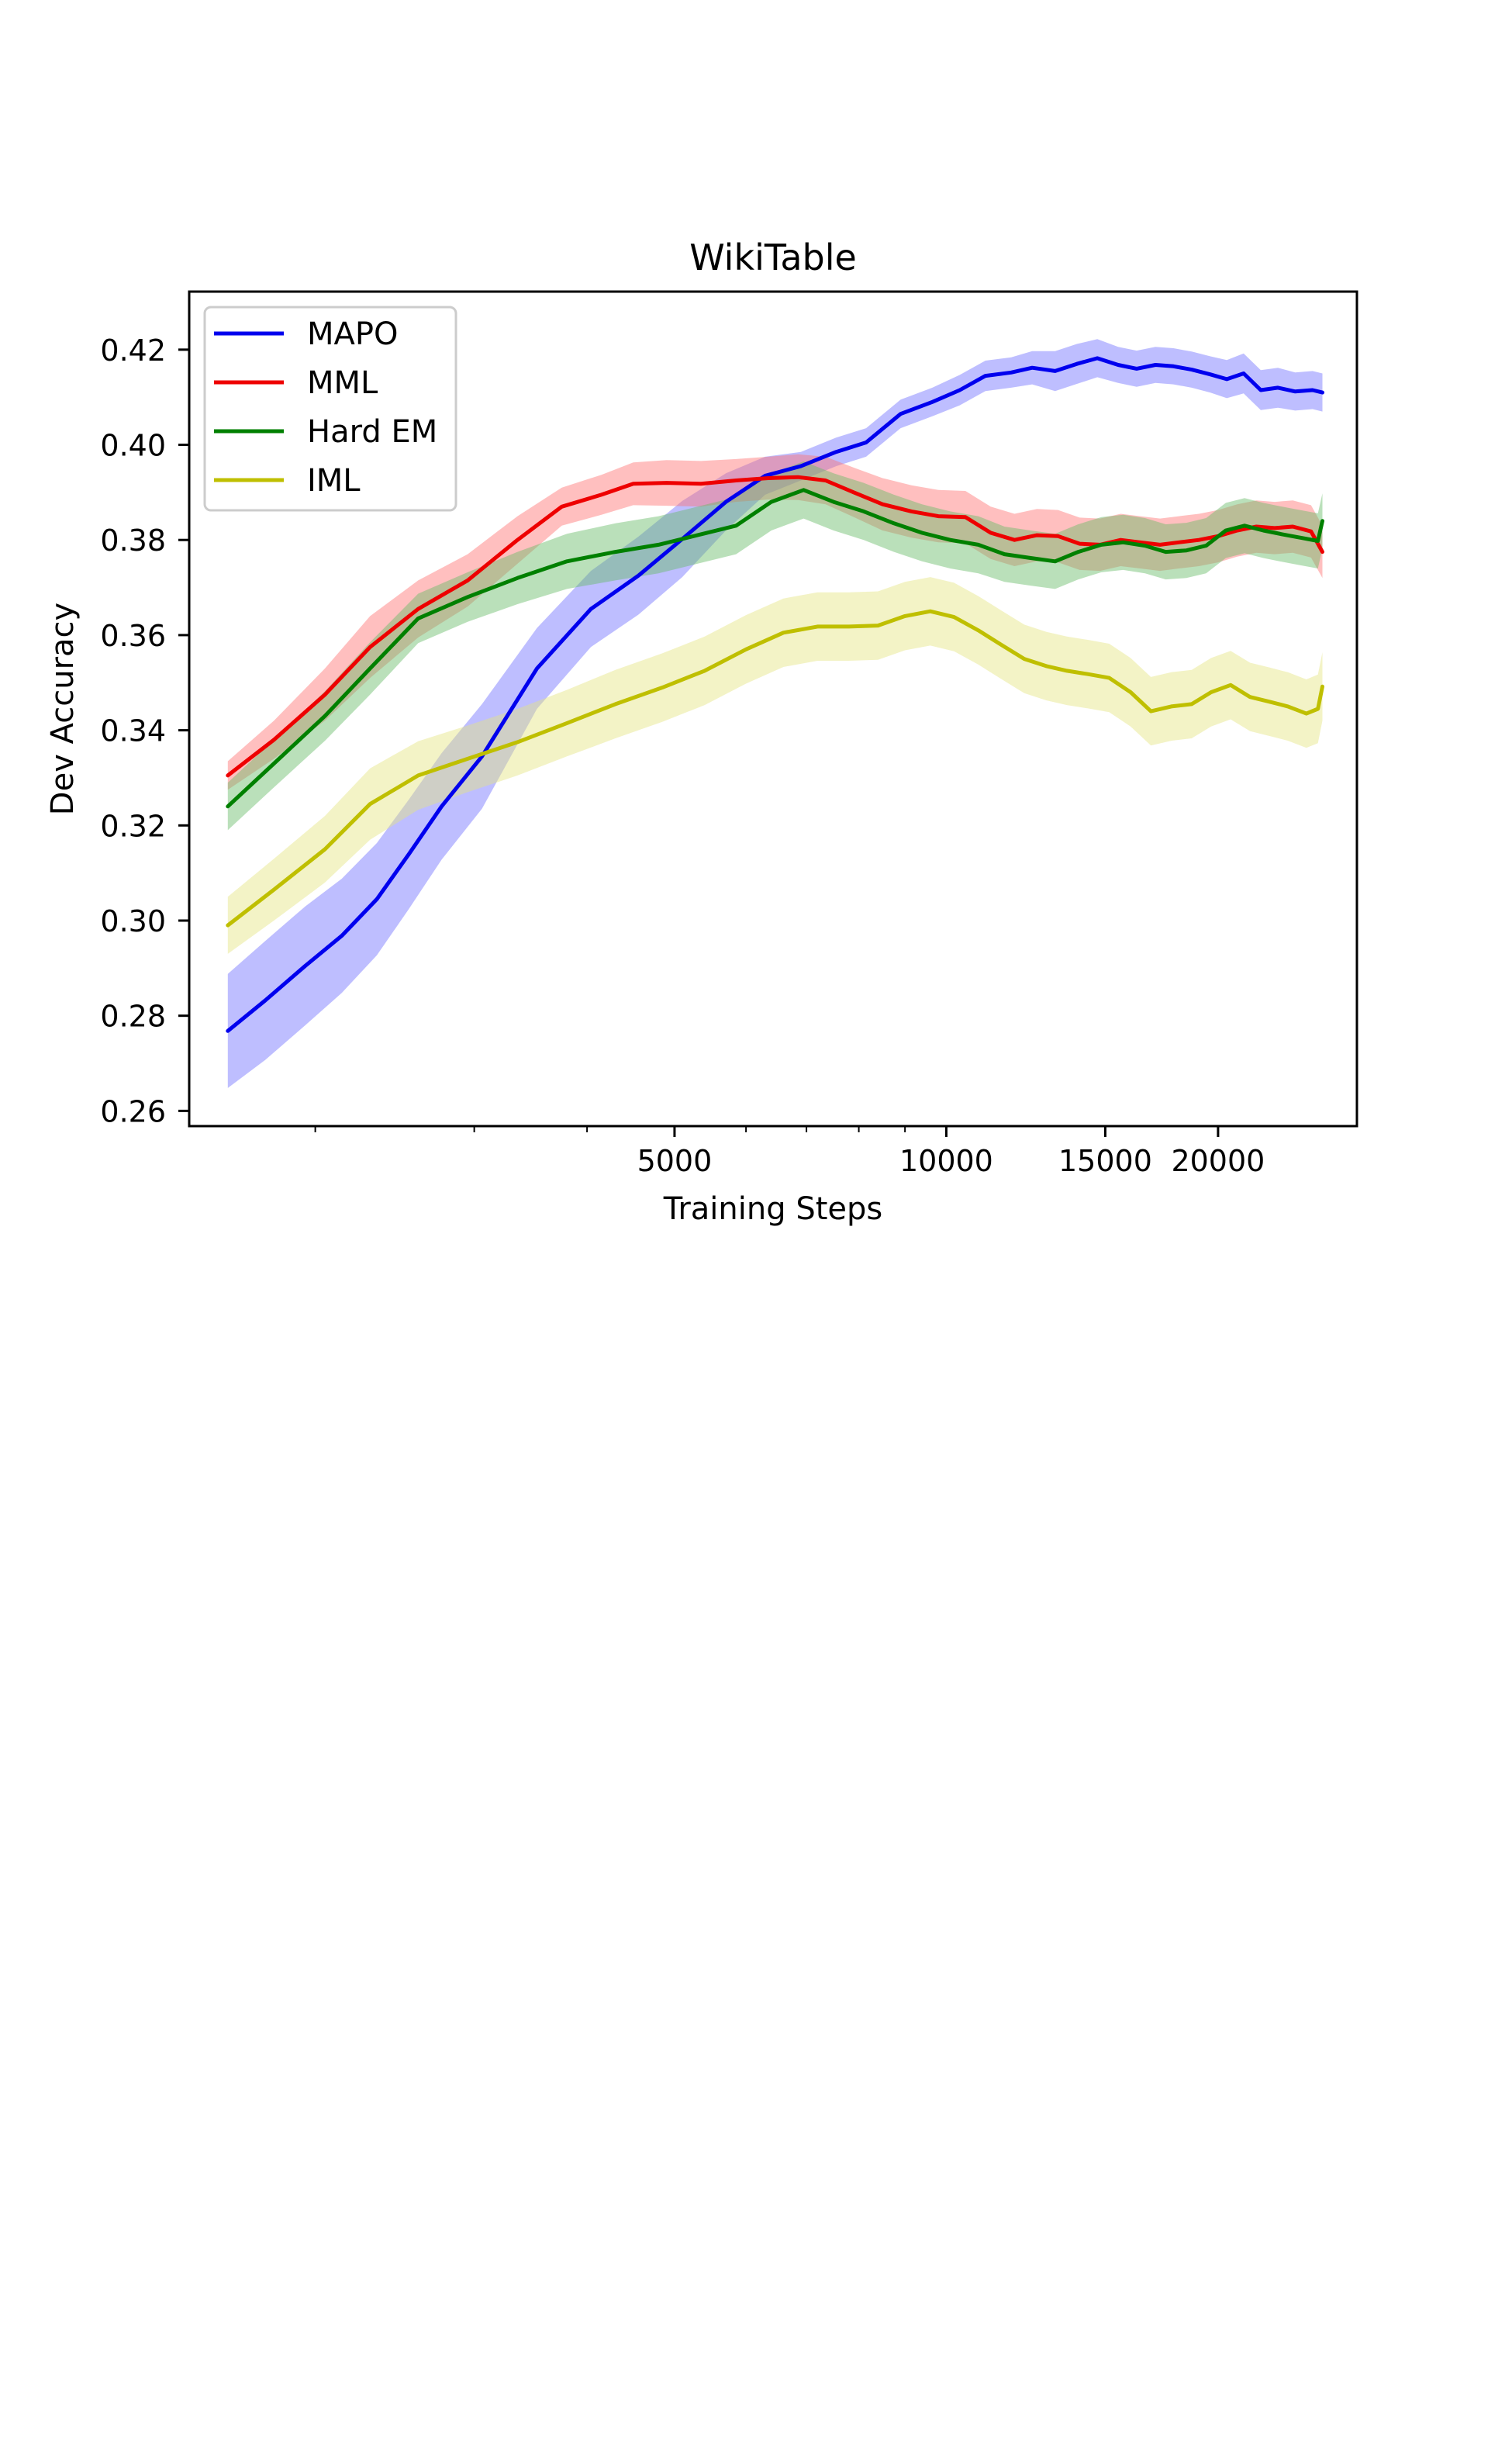 This screenshot has width=1512, height=2443. I want to click on legend-label-iml: IML, so click(334, 481).